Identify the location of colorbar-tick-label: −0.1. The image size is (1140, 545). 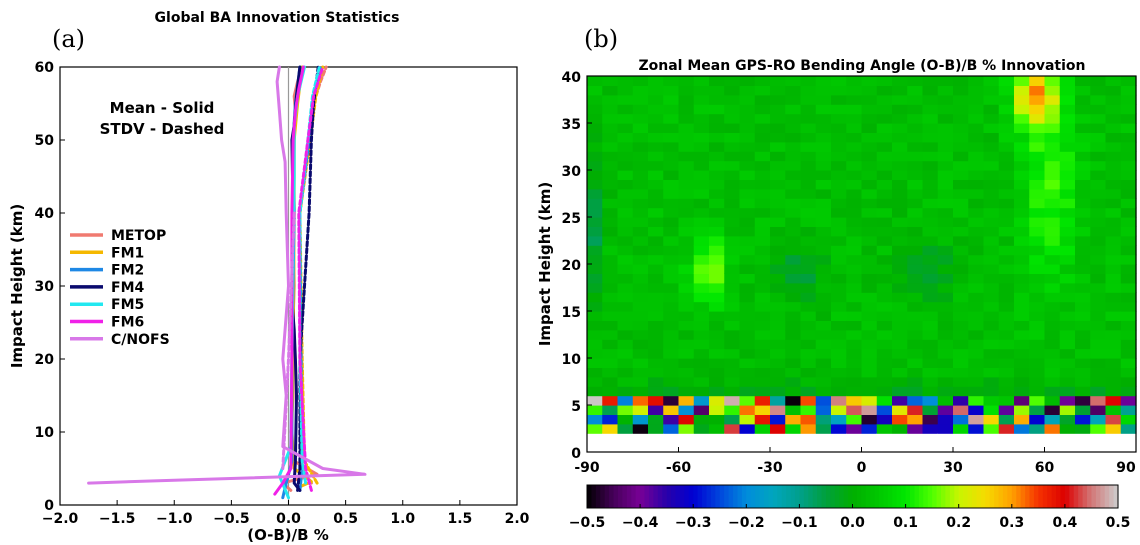
(799, 523).